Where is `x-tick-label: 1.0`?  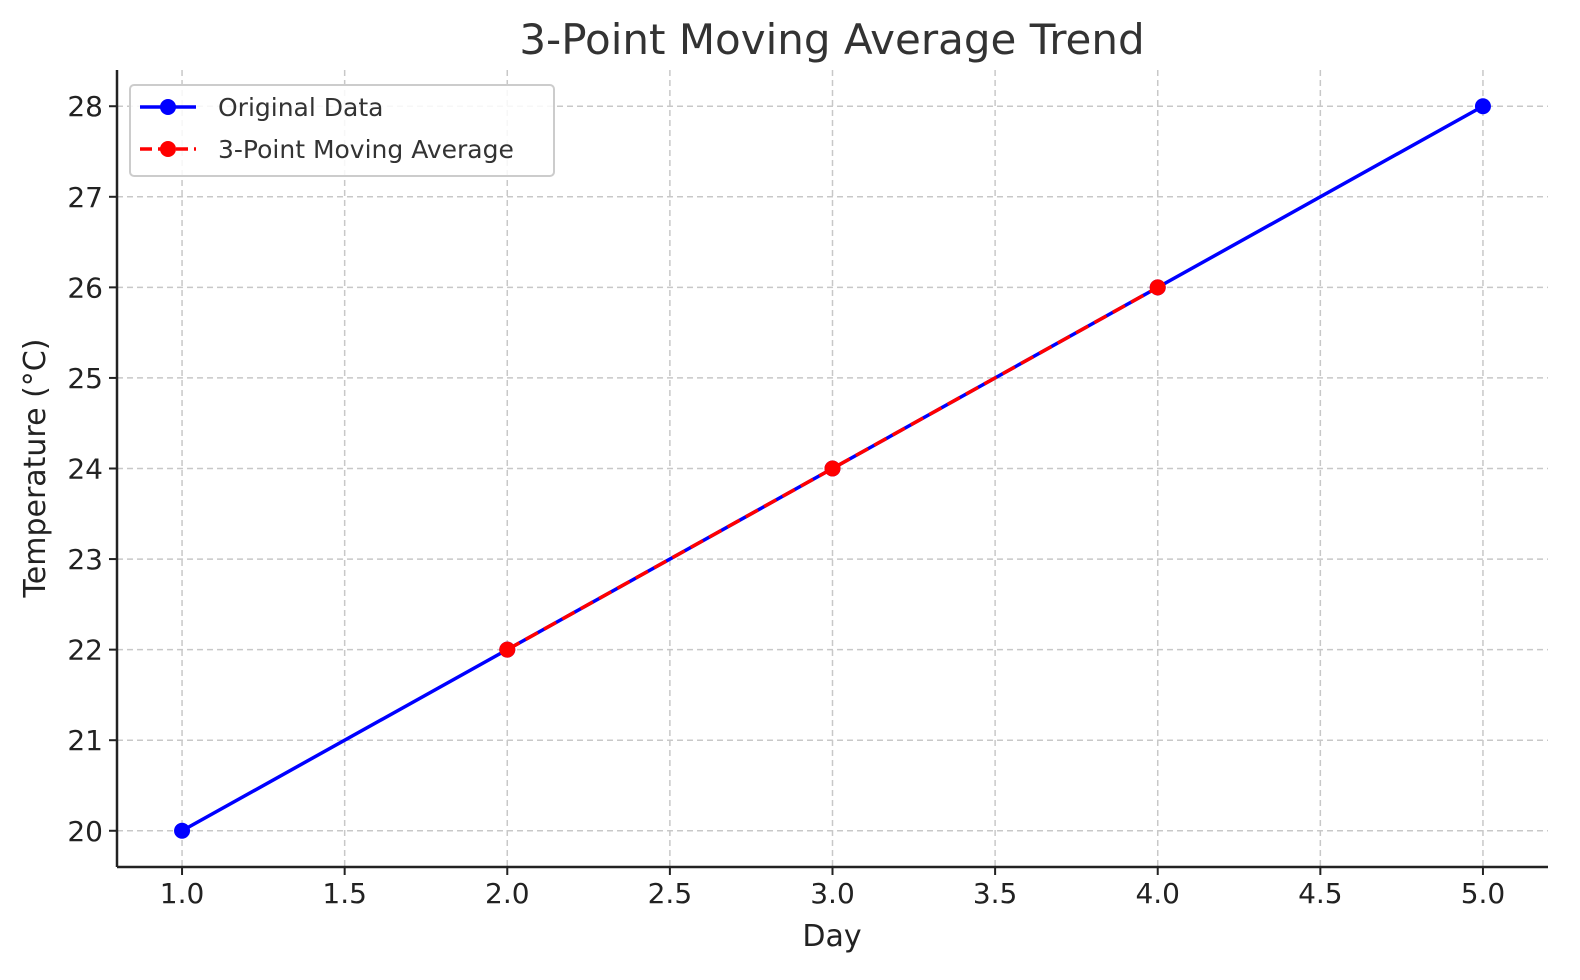 x-tick-label: 1.0 is located at coordinates (182, 893).